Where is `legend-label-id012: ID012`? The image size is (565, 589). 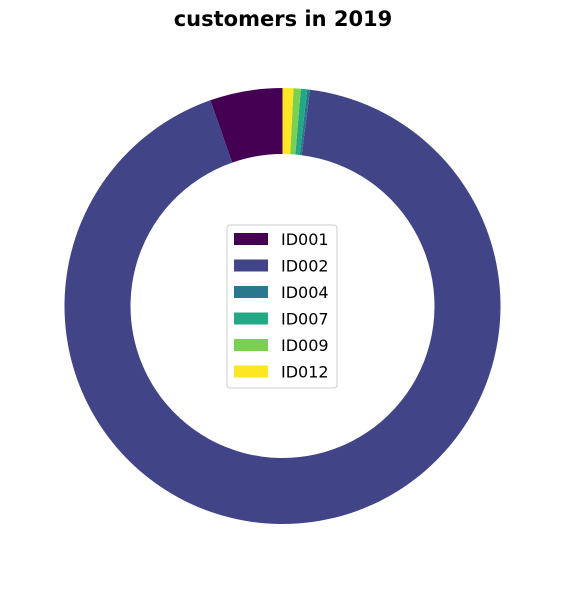 legend-label-id012: ID012 is located at coordinates (305, 372).